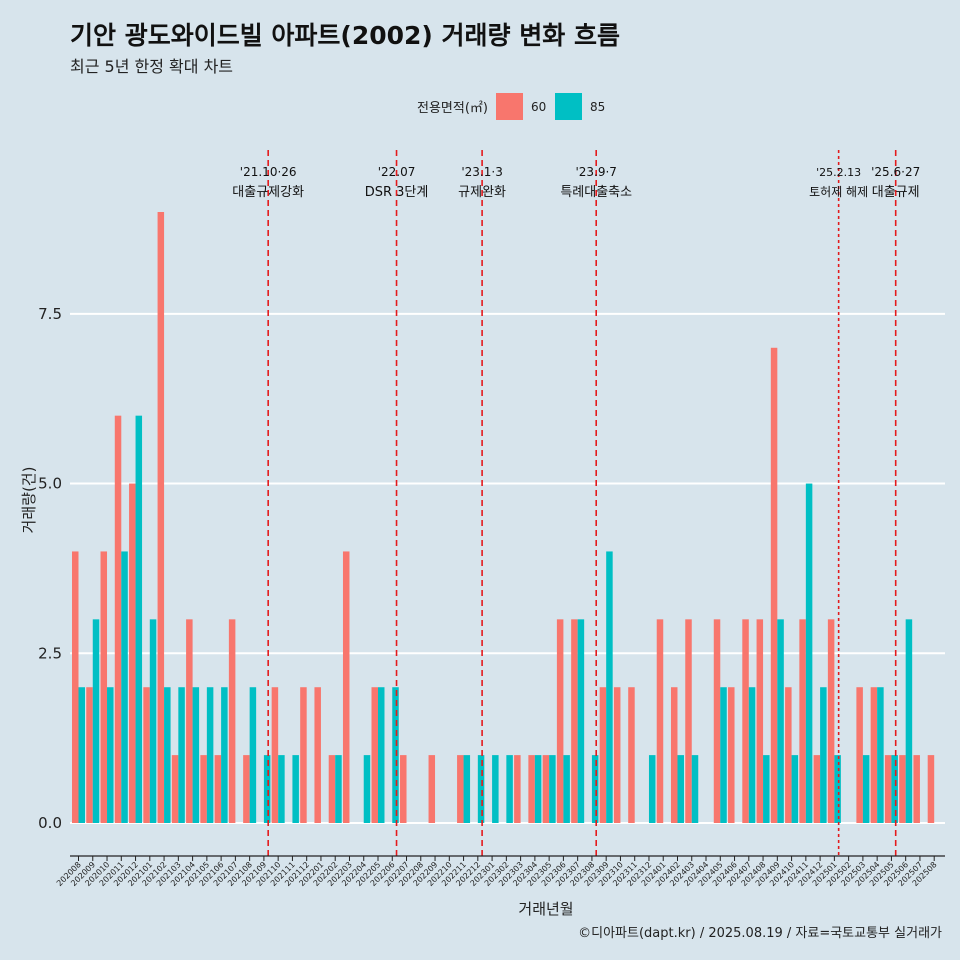  Describe the element at coordinates (481, 172) in the screenshot. I see `event-date-label: '23.1·3` at that location.